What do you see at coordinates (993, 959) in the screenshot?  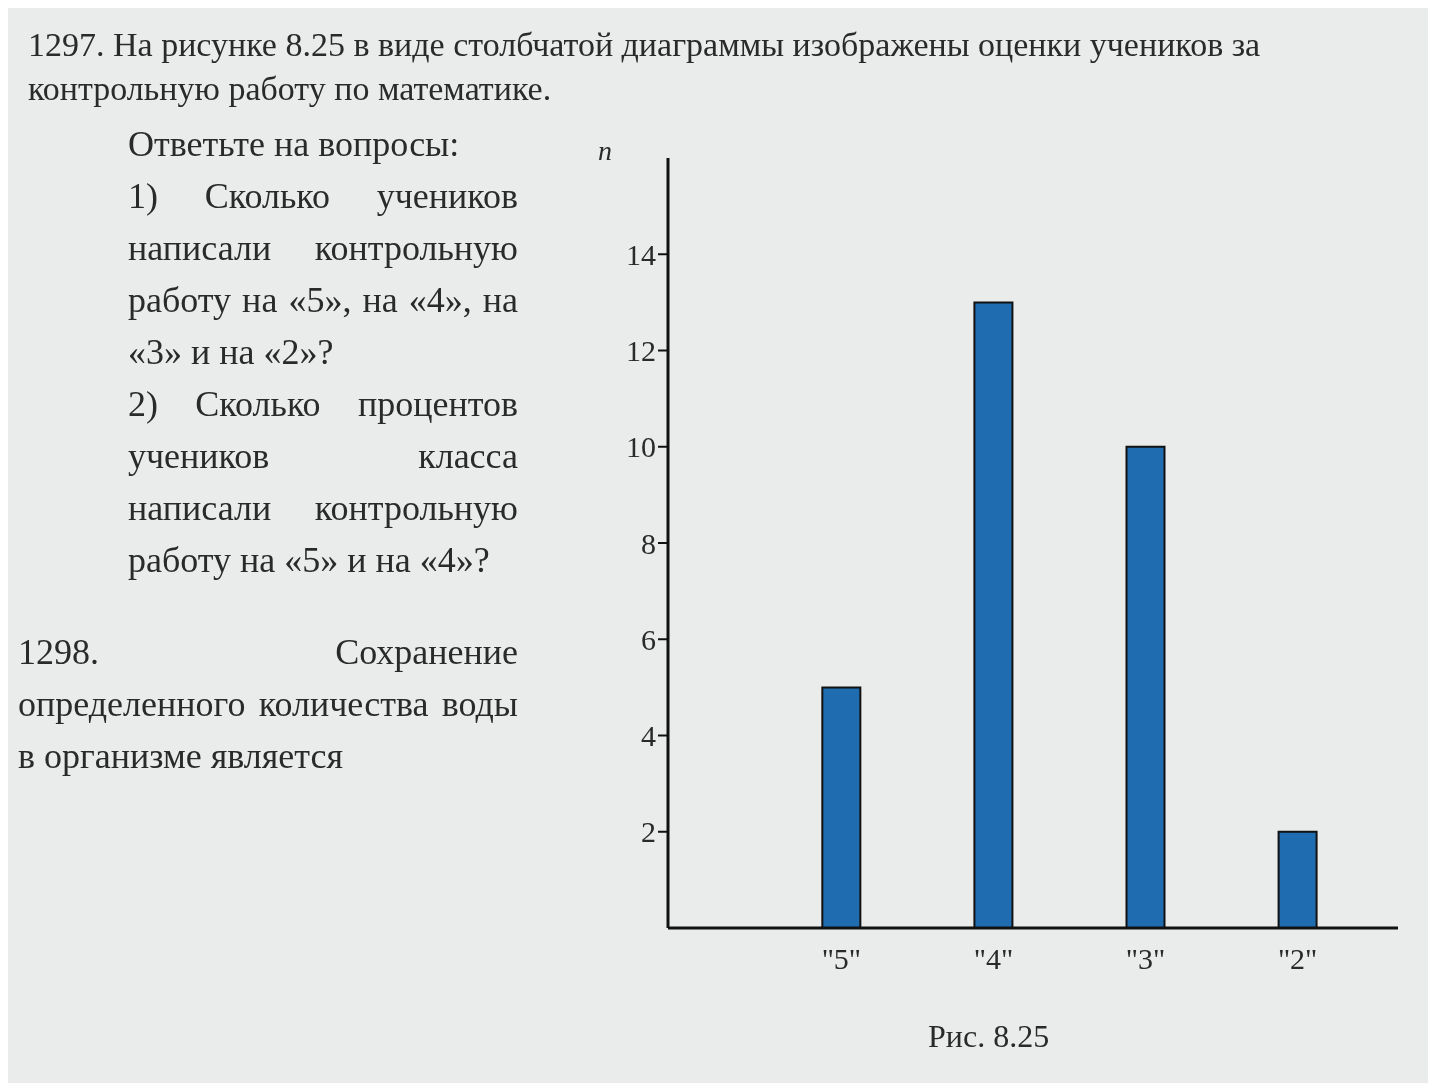 I see `x-tick-label: "4"` at bounding box center [993, 959].